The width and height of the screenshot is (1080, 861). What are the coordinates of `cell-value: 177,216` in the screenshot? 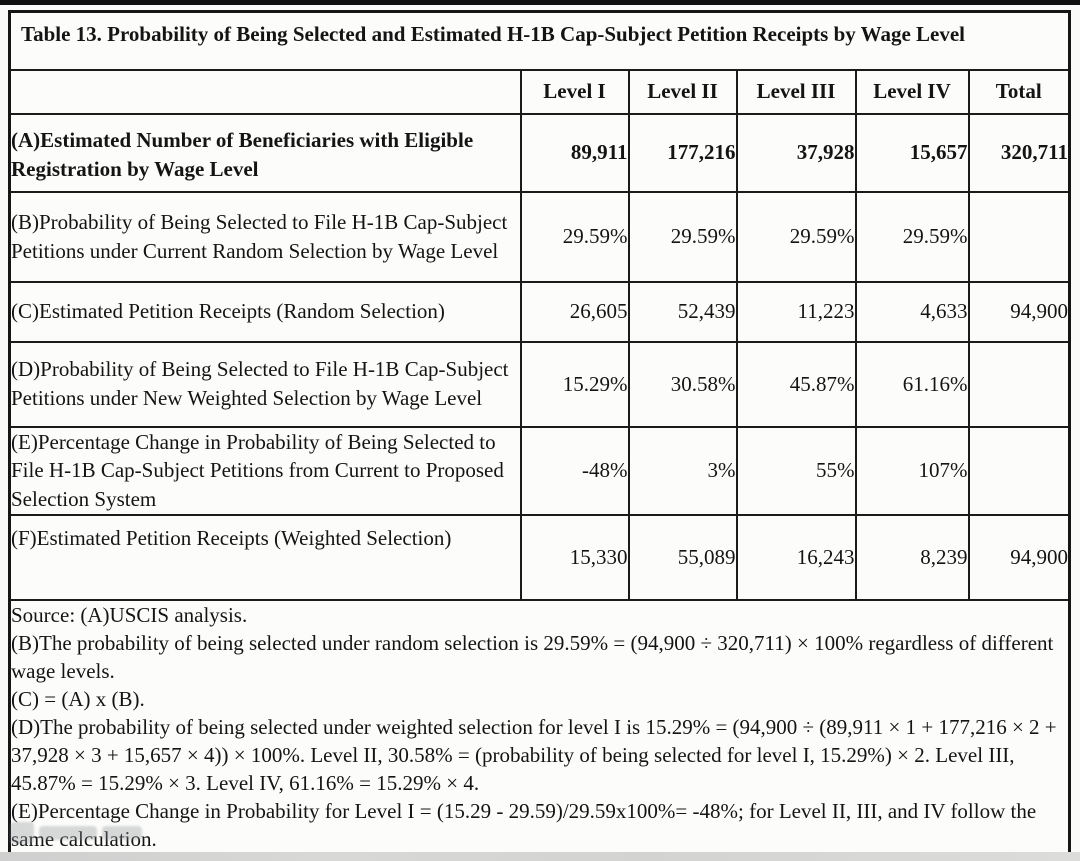 It's located at (682, 152).